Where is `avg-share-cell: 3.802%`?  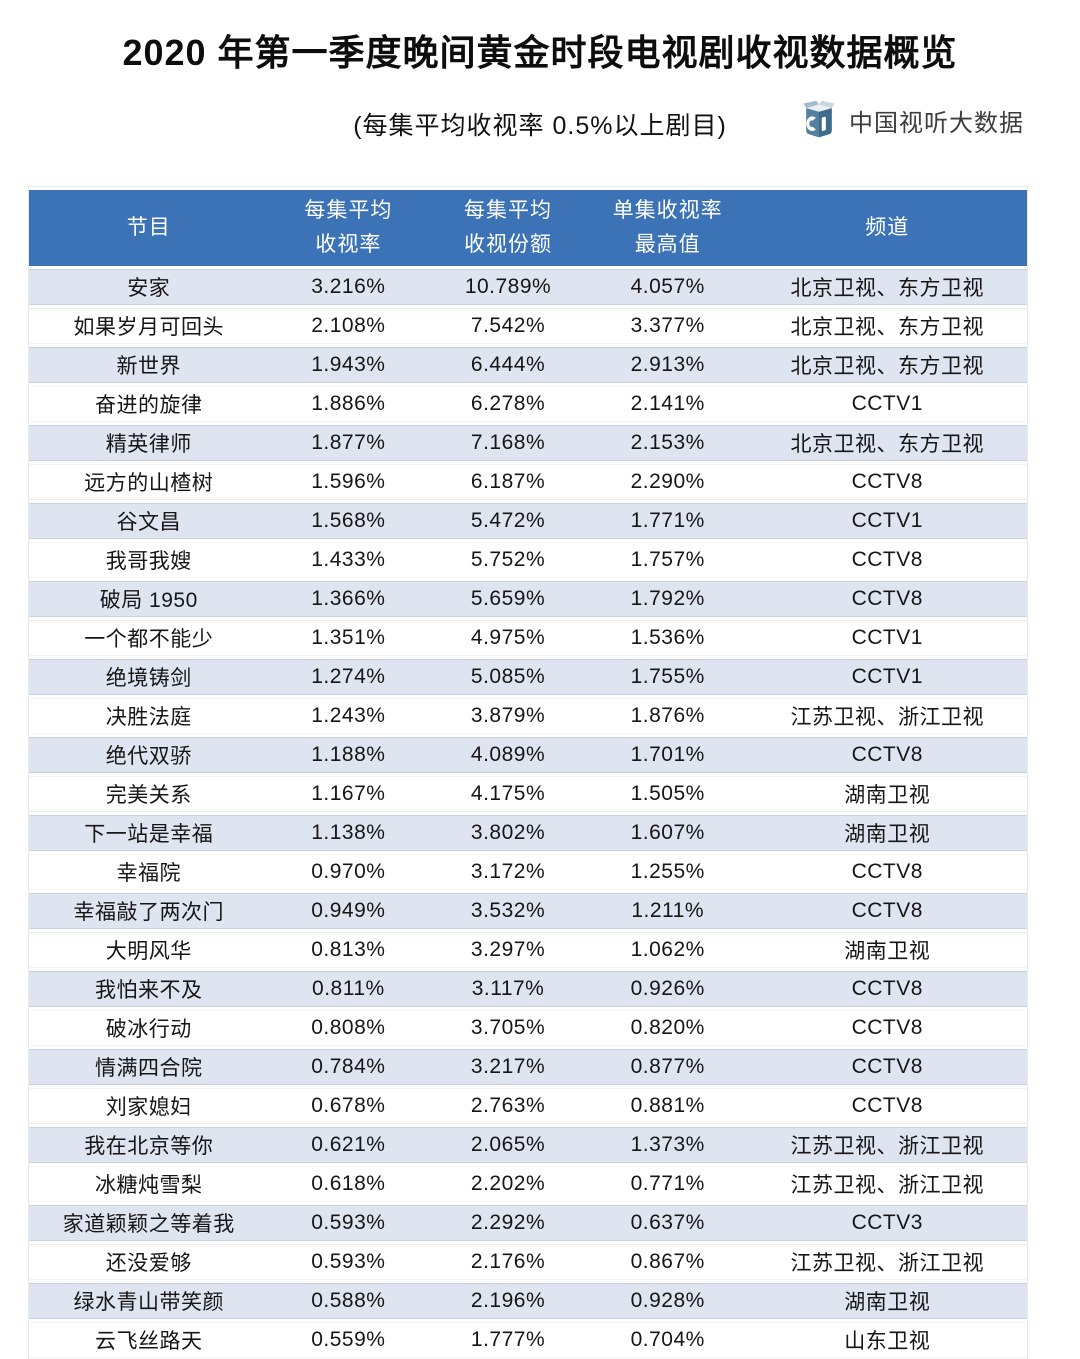 avg-share-cell: 3.802% is located at coordinates (508, 833).